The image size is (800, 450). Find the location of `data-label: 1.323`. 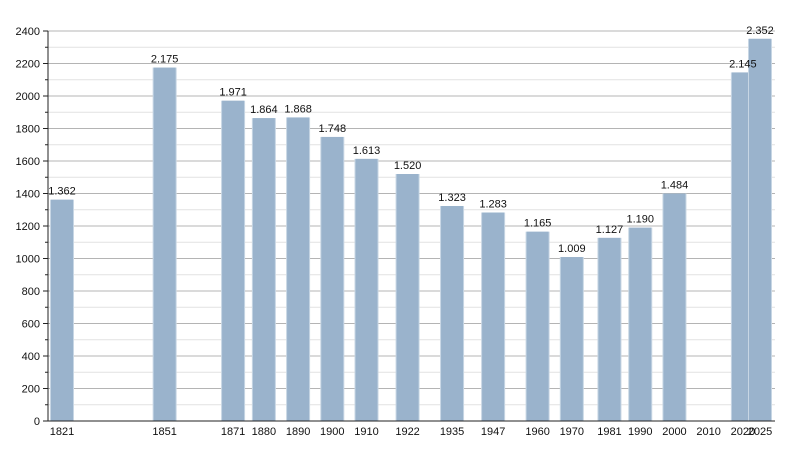

data-label: 1.323 is located at coordinates (452, 198).